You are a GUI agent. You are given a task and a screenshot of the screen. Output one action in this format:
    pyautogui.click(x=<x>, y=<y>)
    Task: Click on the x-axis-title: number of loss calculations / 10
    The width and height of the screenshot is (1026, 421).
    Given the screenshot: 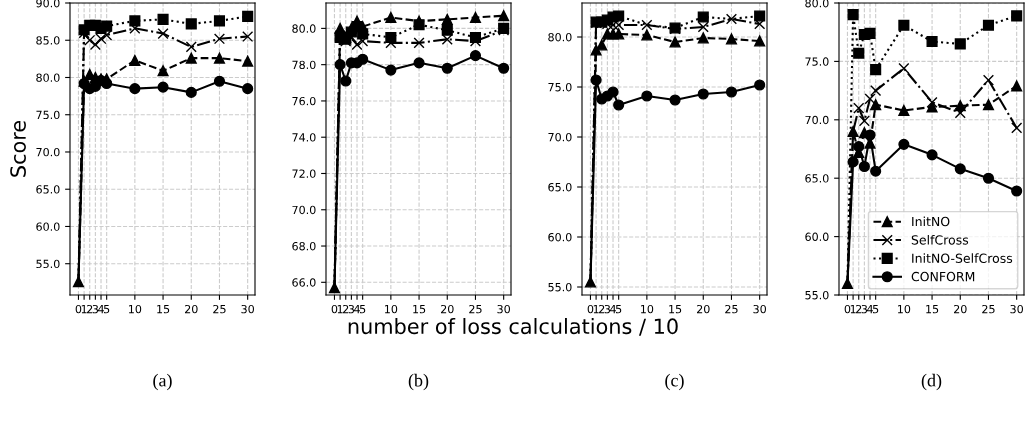 What is the action you would take?
    pyautogui.click(x=513, y=327)
    